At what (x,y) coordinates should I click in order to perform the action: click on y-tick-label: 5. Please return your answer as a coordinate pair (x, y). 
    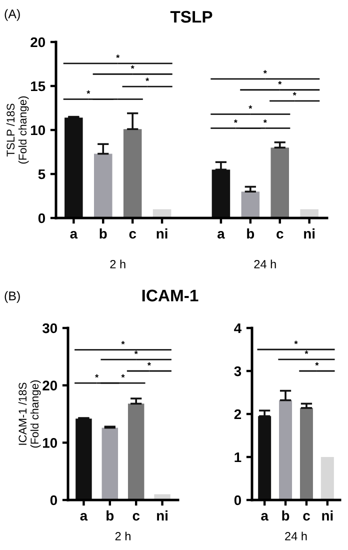
    Looking at the image, I should click on (42, 174).